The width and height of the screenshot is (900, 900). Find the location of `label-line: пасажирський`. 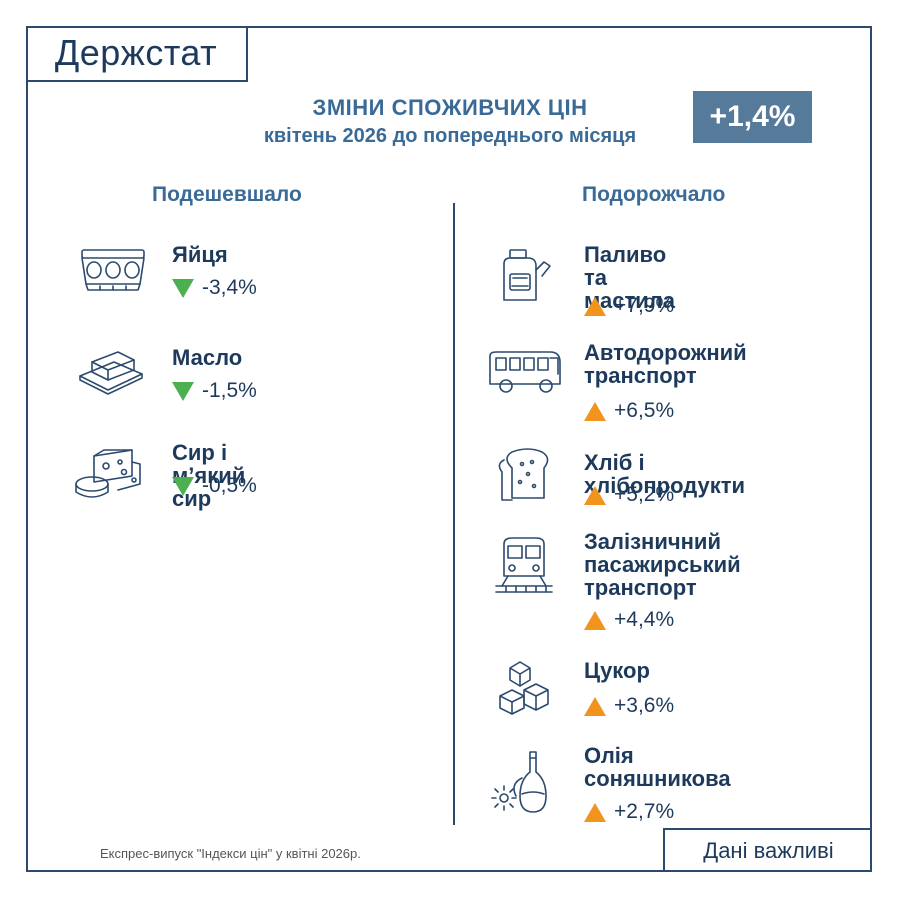

label-line: пасажирський is located at coordinates (662, 564).